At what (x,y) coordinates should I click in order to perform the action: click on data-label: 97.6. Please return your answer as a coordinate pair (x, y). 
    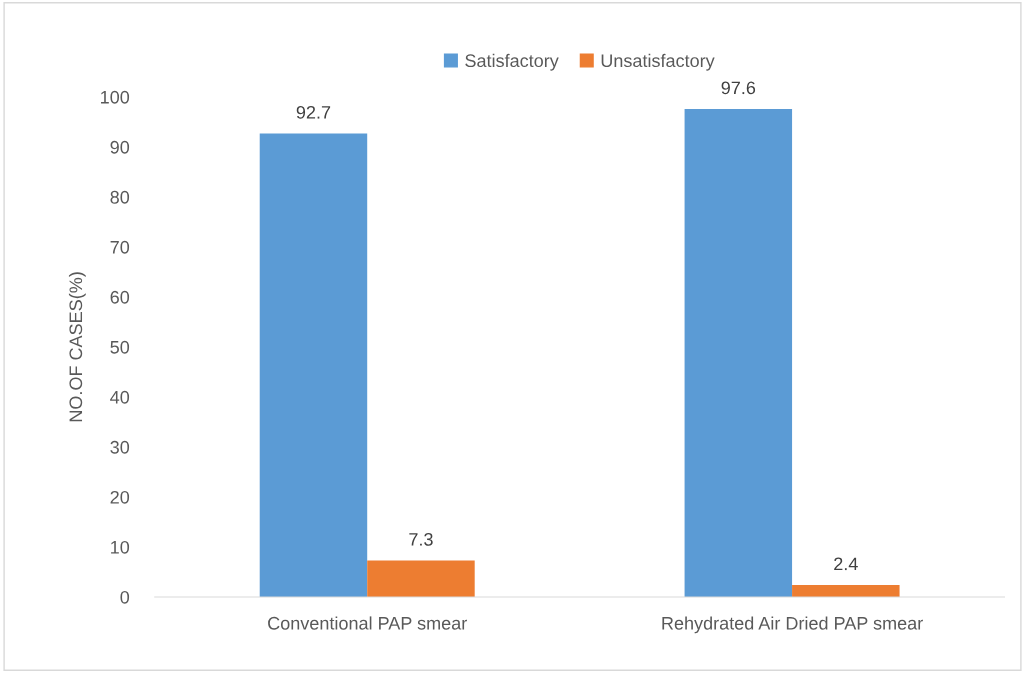
    Looking at the image, I should click on (738, 88).